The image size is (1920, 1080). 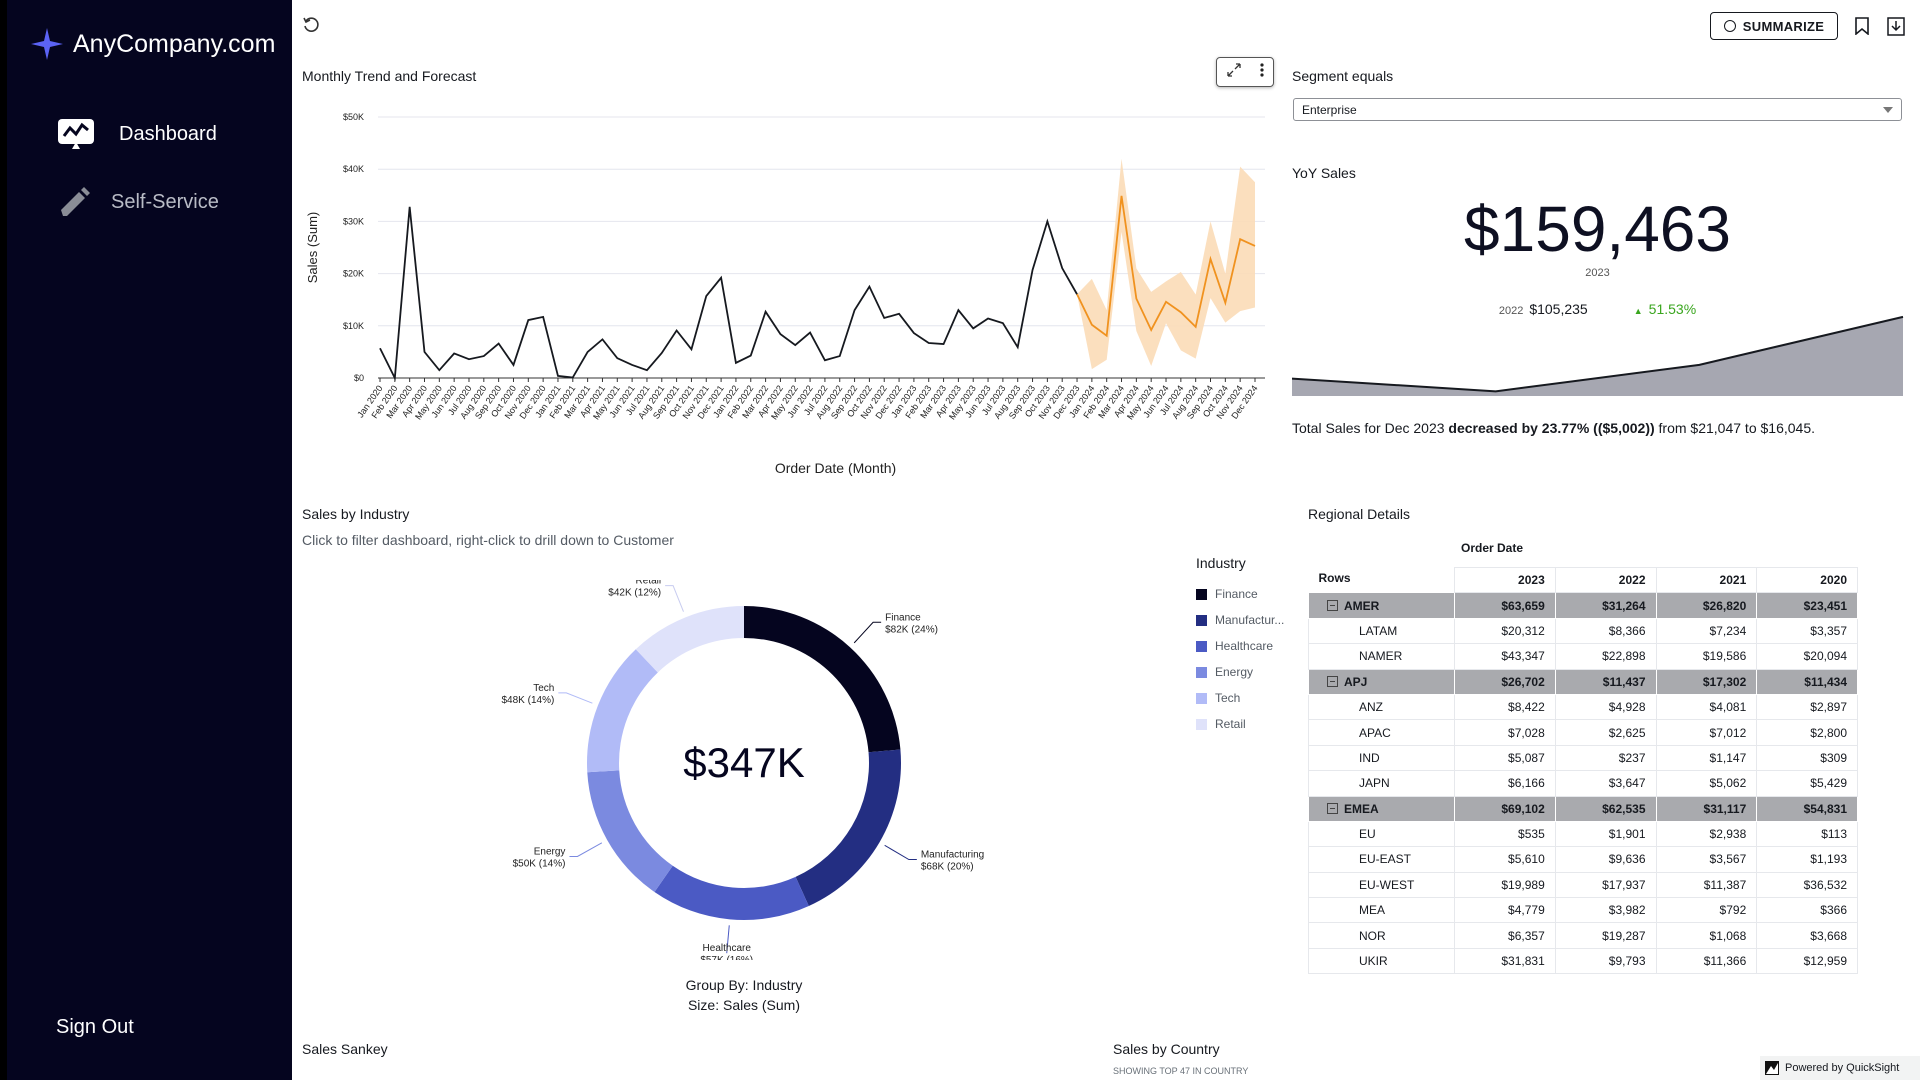 What do you see at coordinates (1583, 732) in the screenshot?
I see `table-row: APAC $7,028 $2,625 $7,012 $2,800` at bounding box center [1583, 732].